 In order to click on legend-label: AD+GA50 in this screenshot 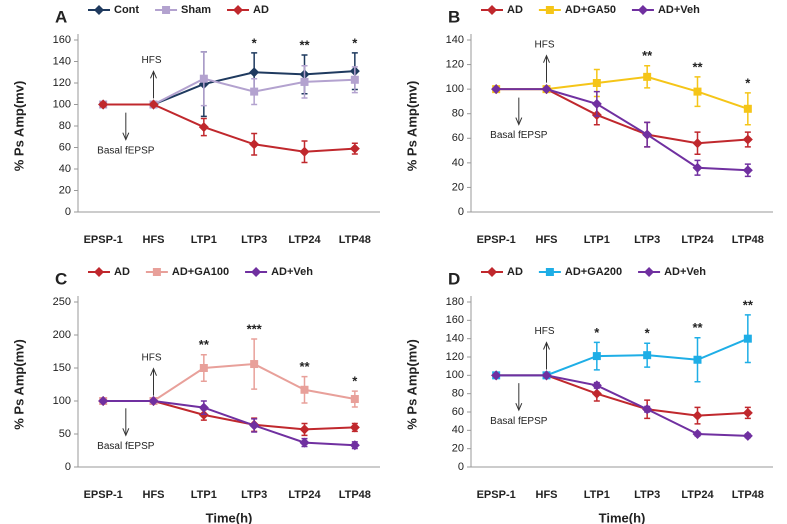, I will do `click(590, 10)`.